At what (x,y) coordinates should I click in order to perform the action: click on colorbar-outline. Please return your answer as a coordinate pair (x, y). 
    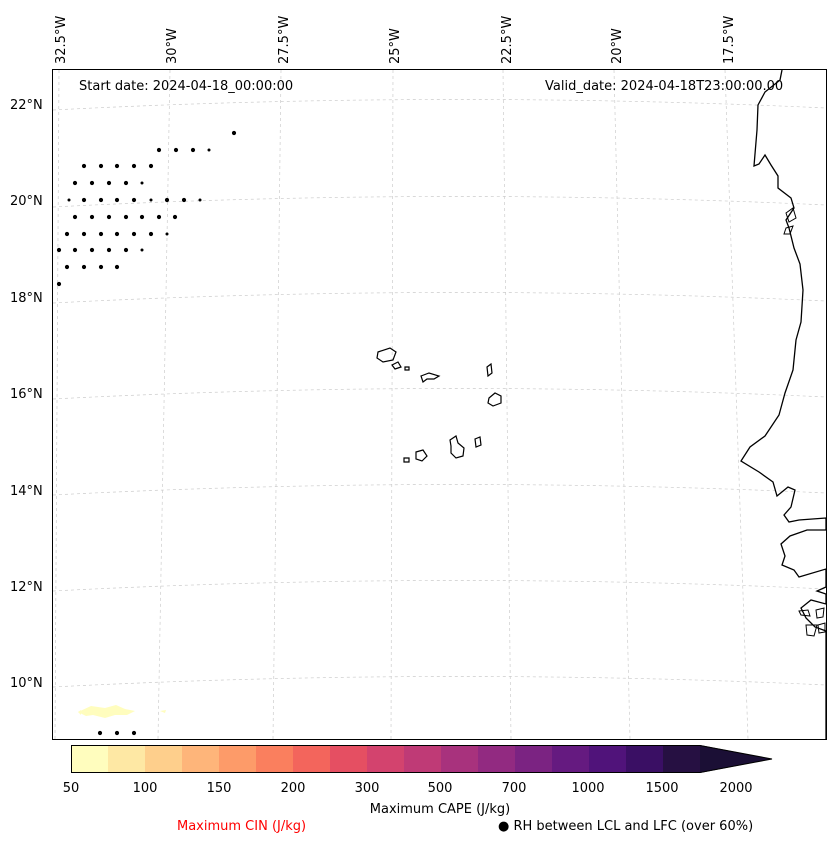
    Looking at the image, I should click on (422, 759).